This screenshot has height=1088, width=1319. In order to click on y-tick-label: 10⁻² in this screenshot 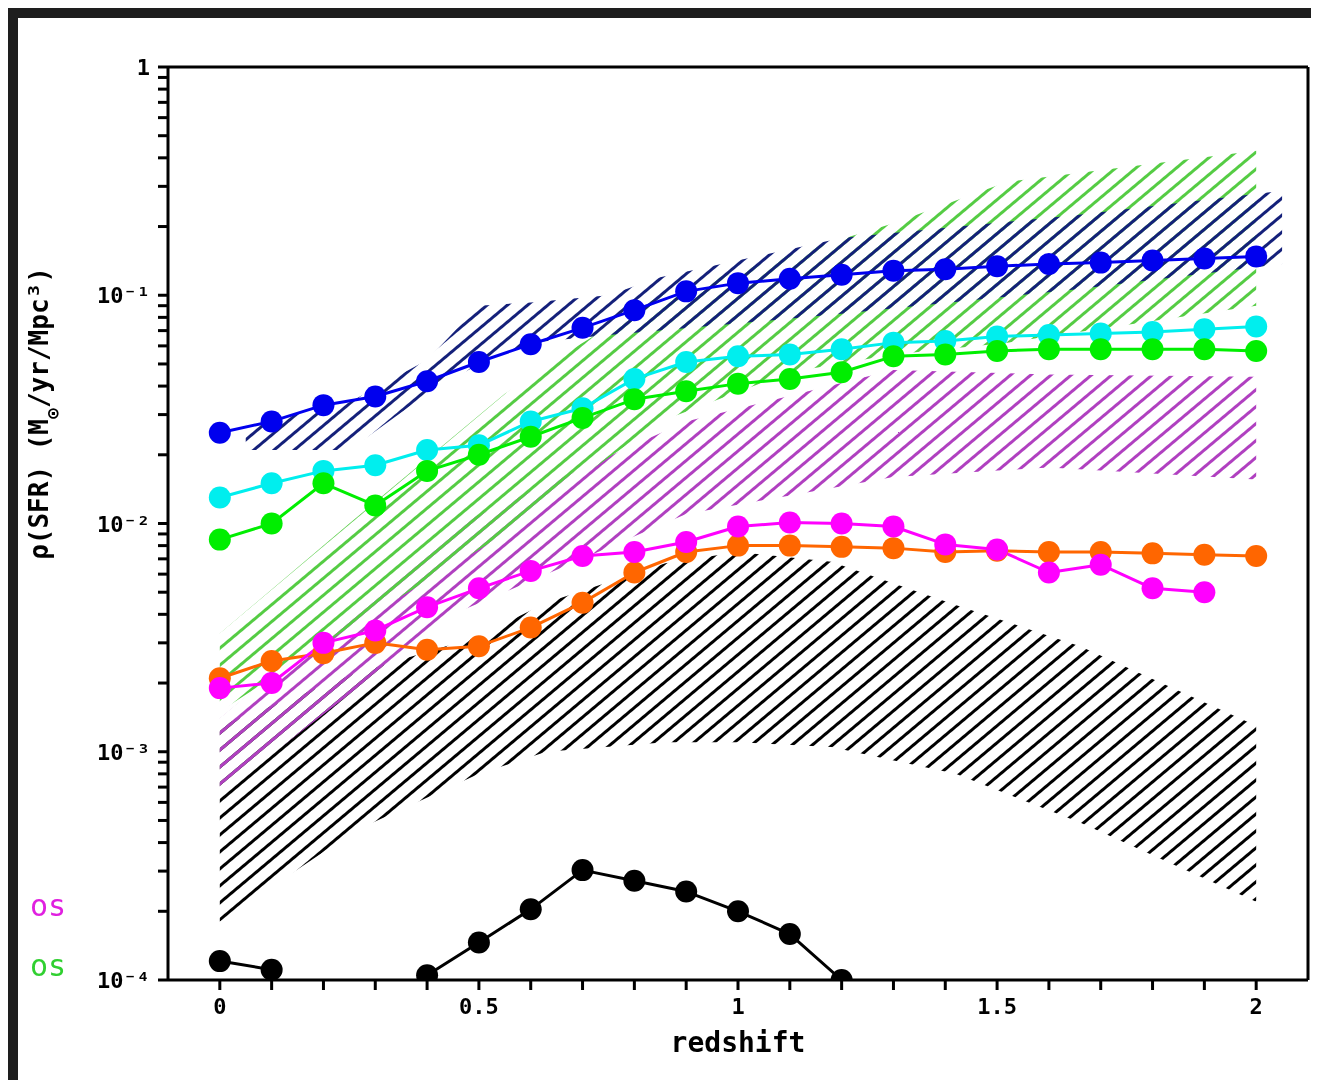, I will do `click(123, 524)`.